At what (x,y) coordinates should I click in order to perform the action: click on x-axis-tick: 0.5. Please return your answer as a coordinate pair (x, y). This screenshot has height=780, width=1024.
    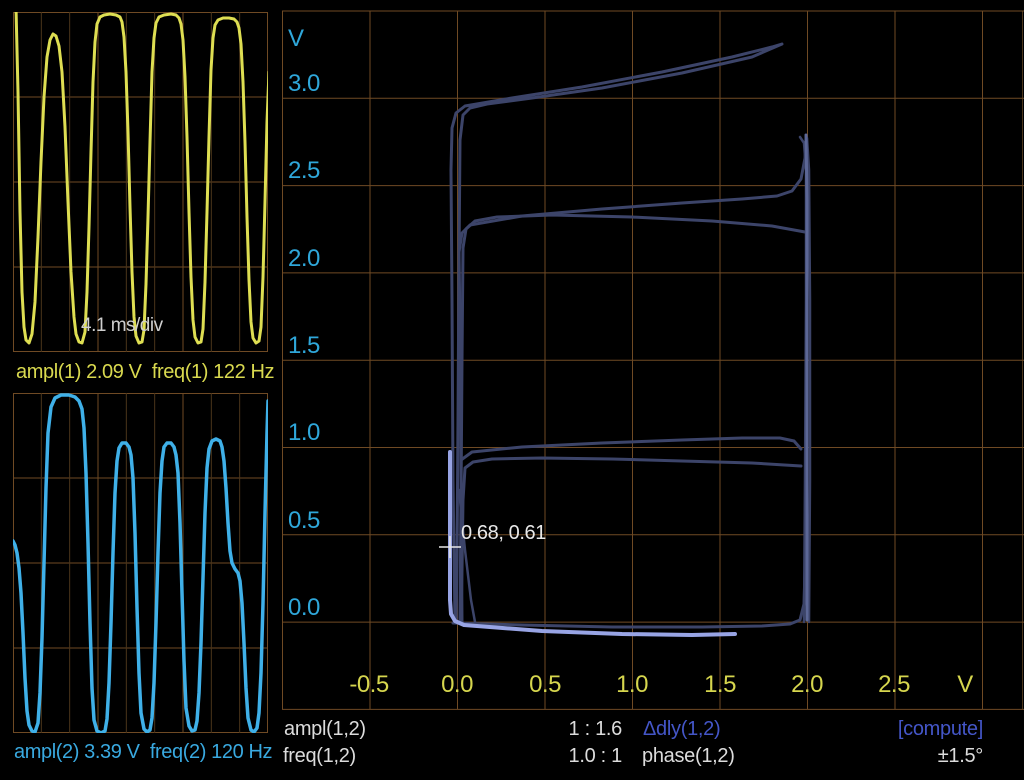
    Looking at the image, I should click on (545, 684).